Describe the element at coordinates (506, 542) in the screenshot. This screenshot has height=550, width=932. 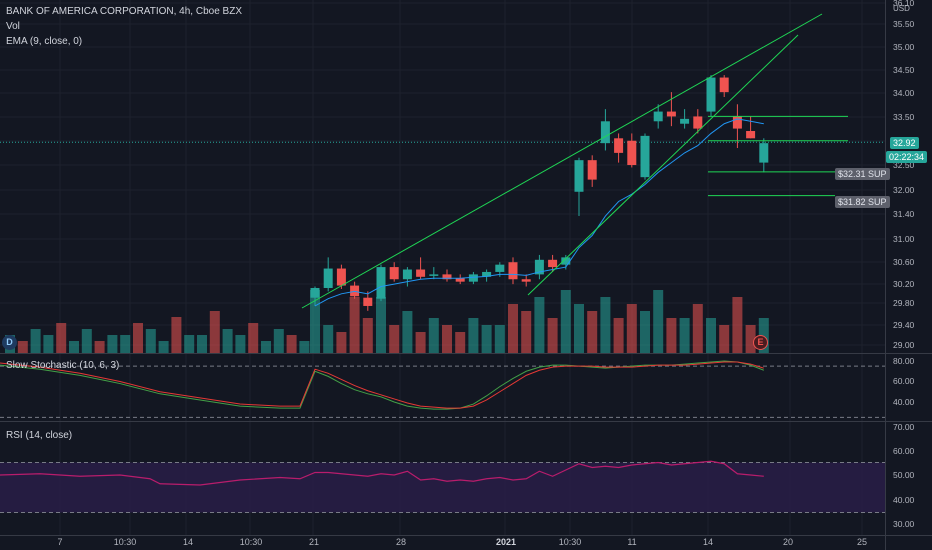
I see `time-tick: 2021` at that location.